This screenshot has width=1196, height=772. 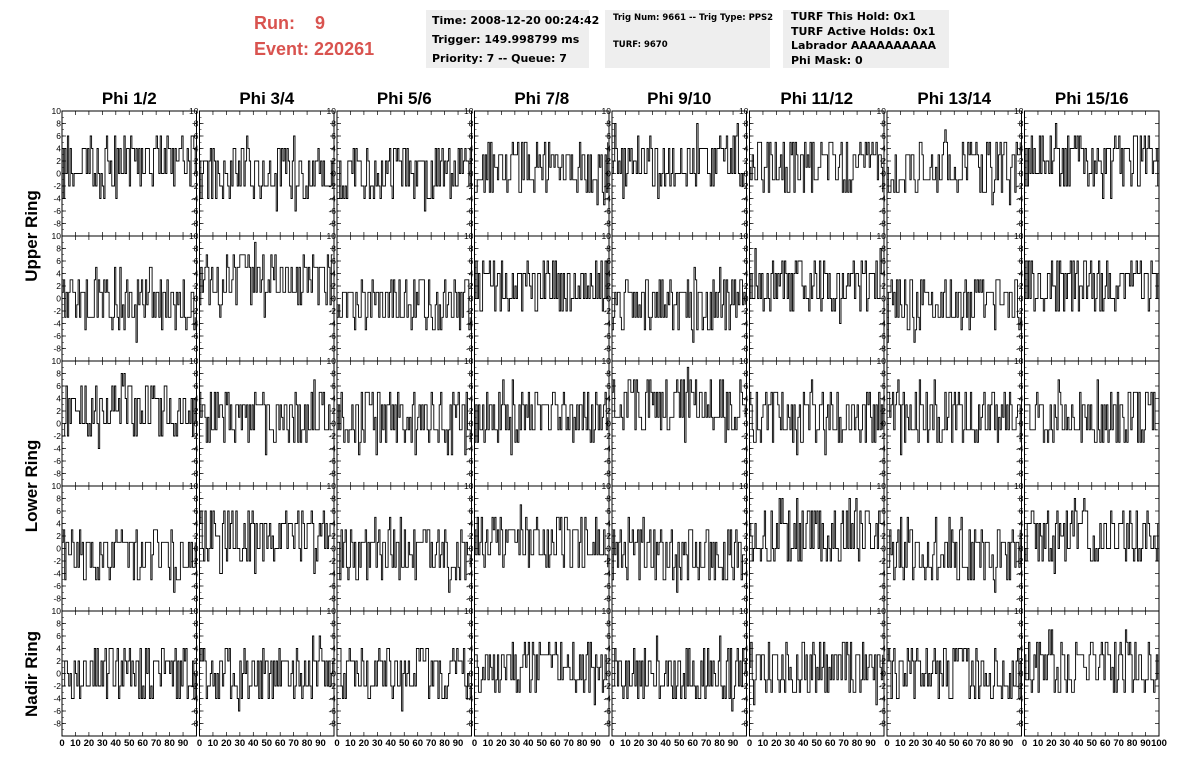 What do you see at coordinates (640, 45) in the screenshot?
I see `turf-text: TURF: 9670` at bounding box center [640, 45].